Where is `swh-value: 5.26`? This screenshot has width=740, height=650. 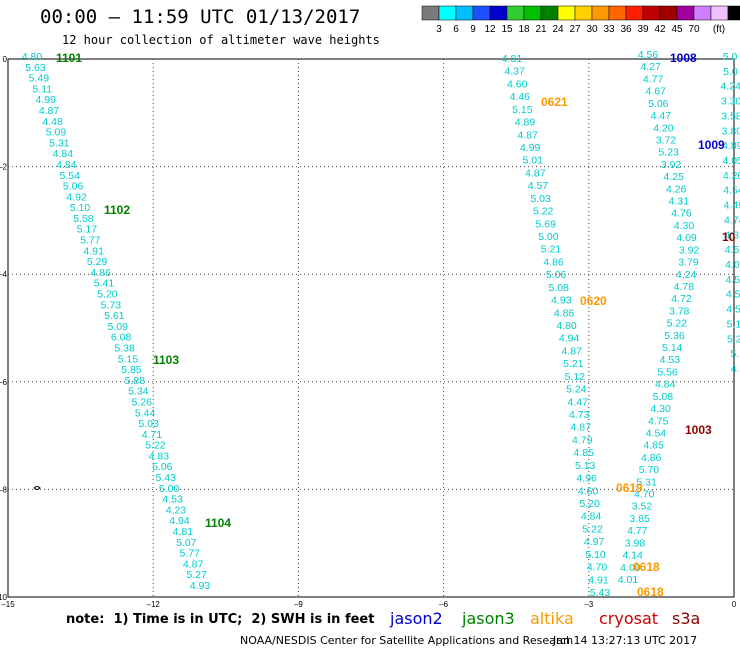
swh-value: 5.26 is located at coordinates (141, 402).